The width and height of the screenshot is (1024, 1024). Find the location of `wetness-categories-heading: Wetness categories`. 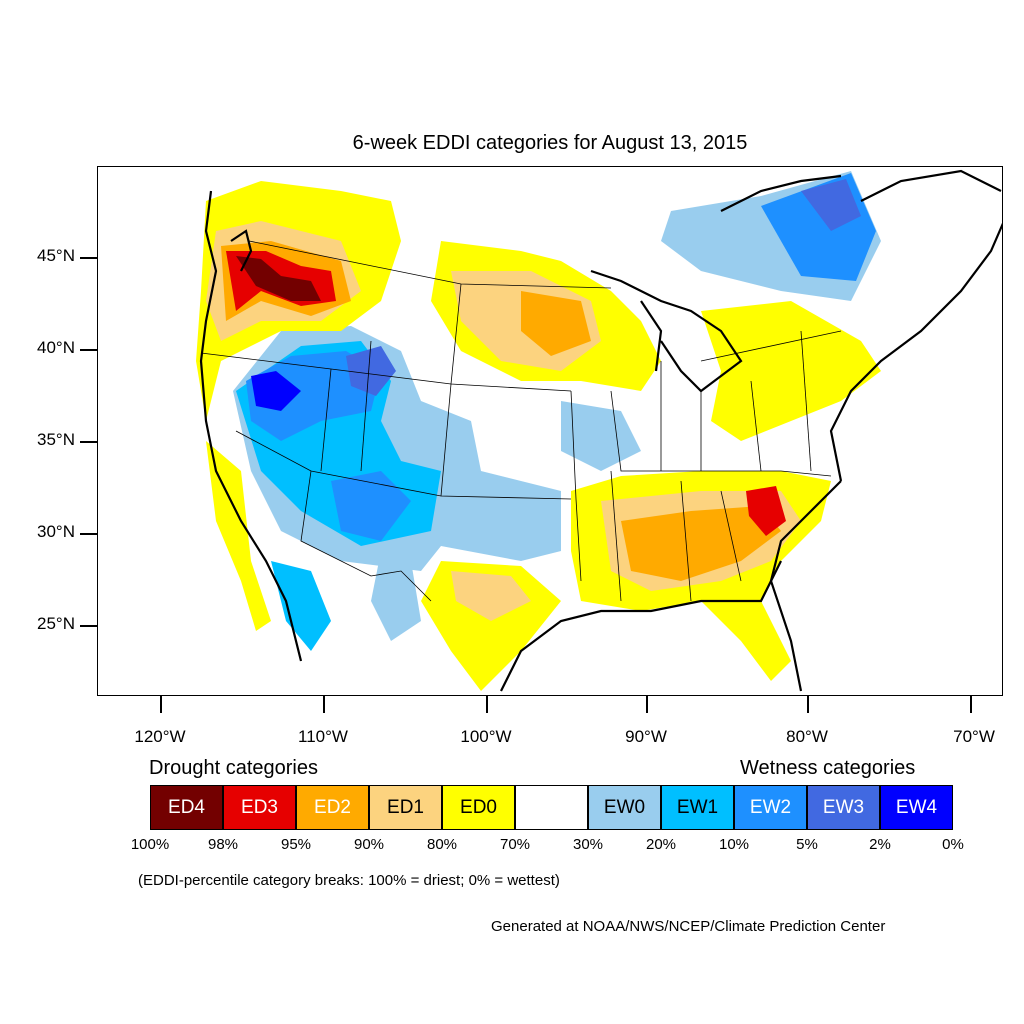

wetness-categories-heading: Wetness categories is located at coordinates (828, 768).